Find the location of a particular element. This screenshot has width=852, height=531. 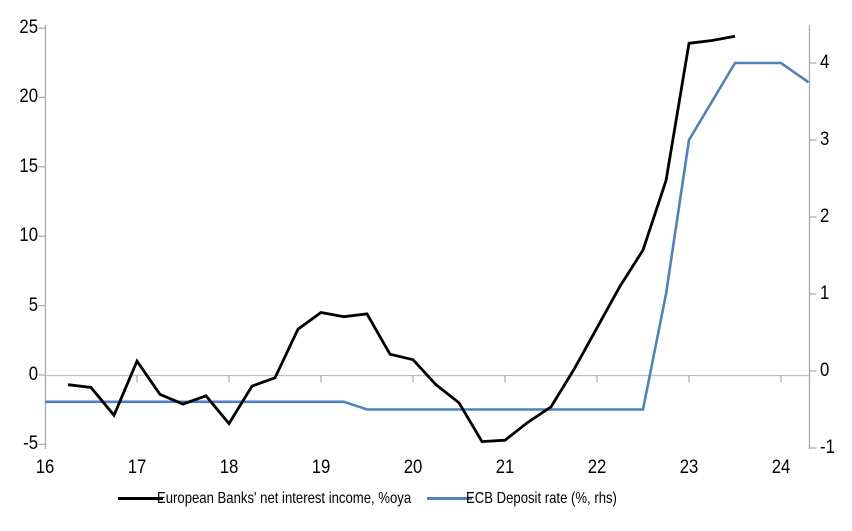

left-axis-tick-label: 25 is located at coordinates (28, 27).